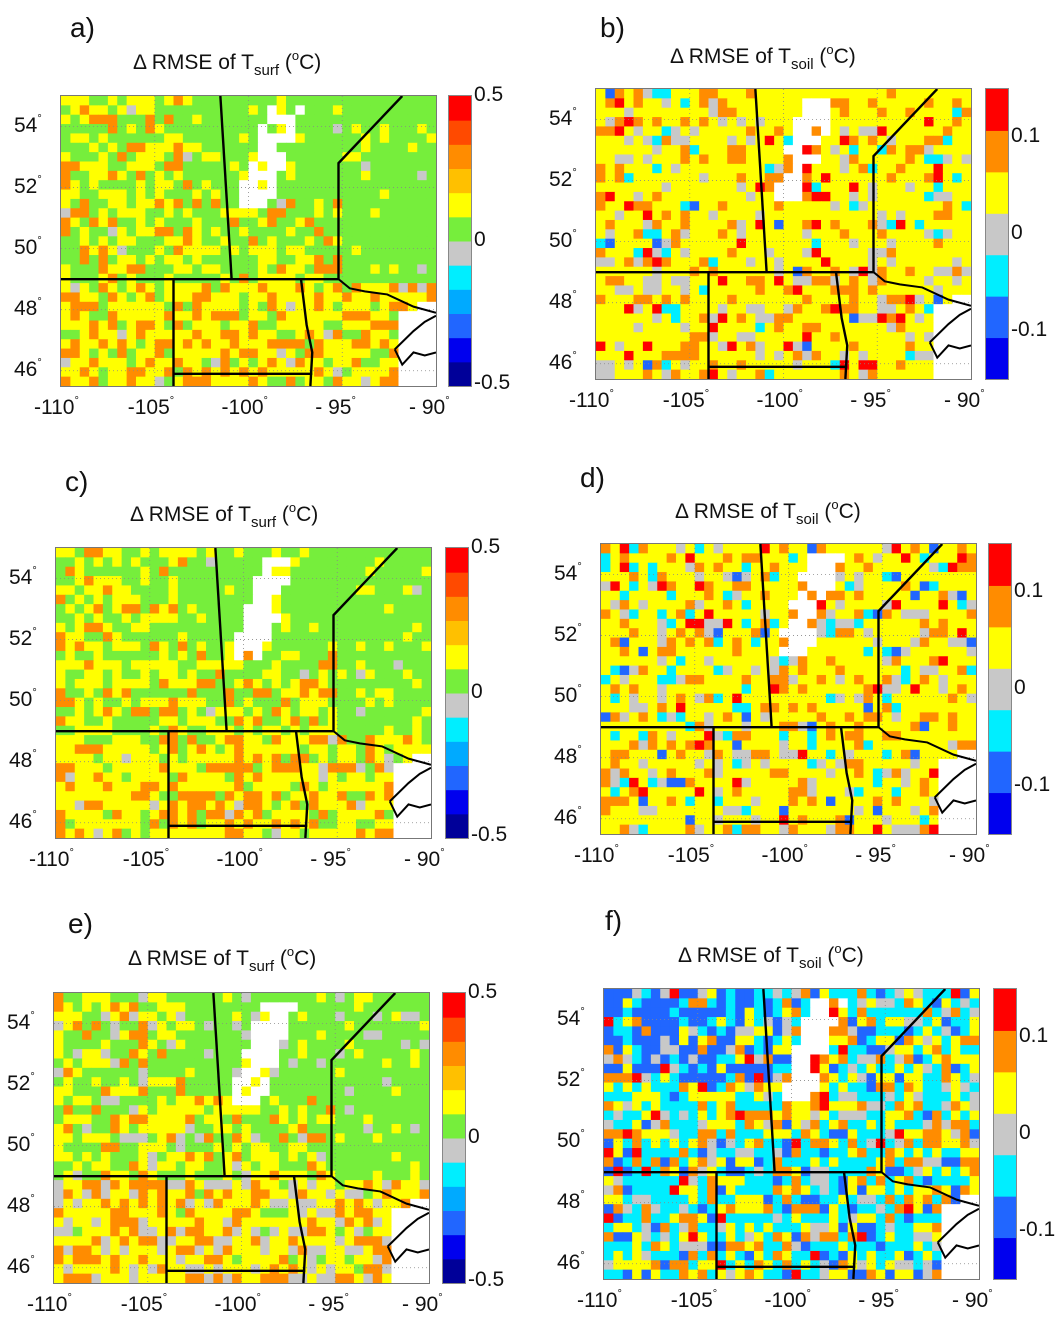  Describe the element at coordinates (26, 369) in the screenshot. I see `y-tick-value: 46` at that location.